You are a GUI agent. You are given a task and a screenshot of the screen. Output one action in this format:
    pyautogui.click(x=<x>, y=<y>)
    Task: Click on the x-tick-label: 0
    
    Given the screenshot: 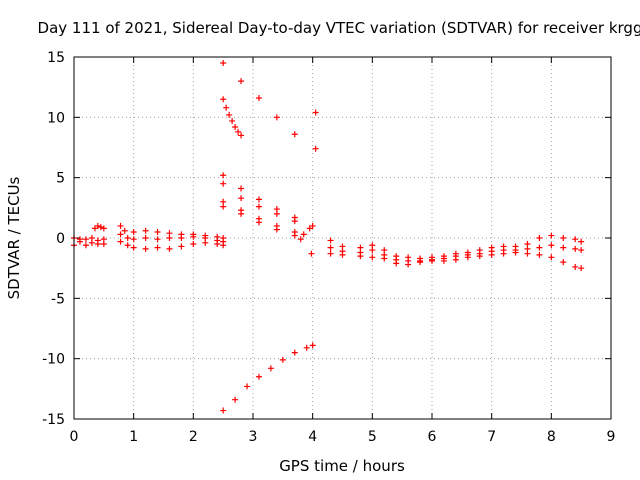 What is the action you would take?
    pyautogui.click(x=74, y=437)
    